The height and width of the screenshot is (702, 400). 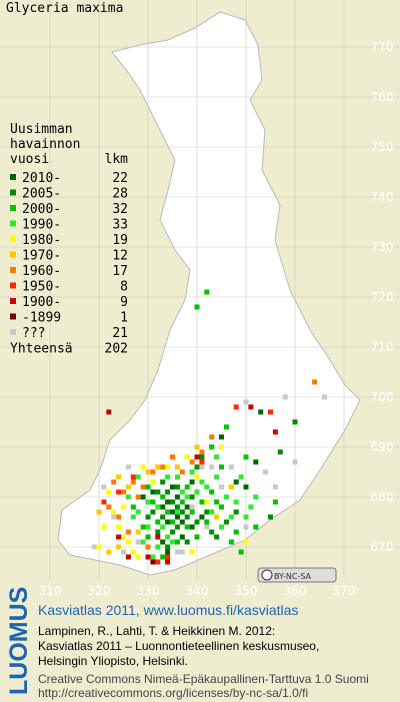 What do you see at coordinates (113, 661) in the screenshot?
I see `citation: Helsingin Yliopisto, Helsinki.` at bounding box center [113, 661].